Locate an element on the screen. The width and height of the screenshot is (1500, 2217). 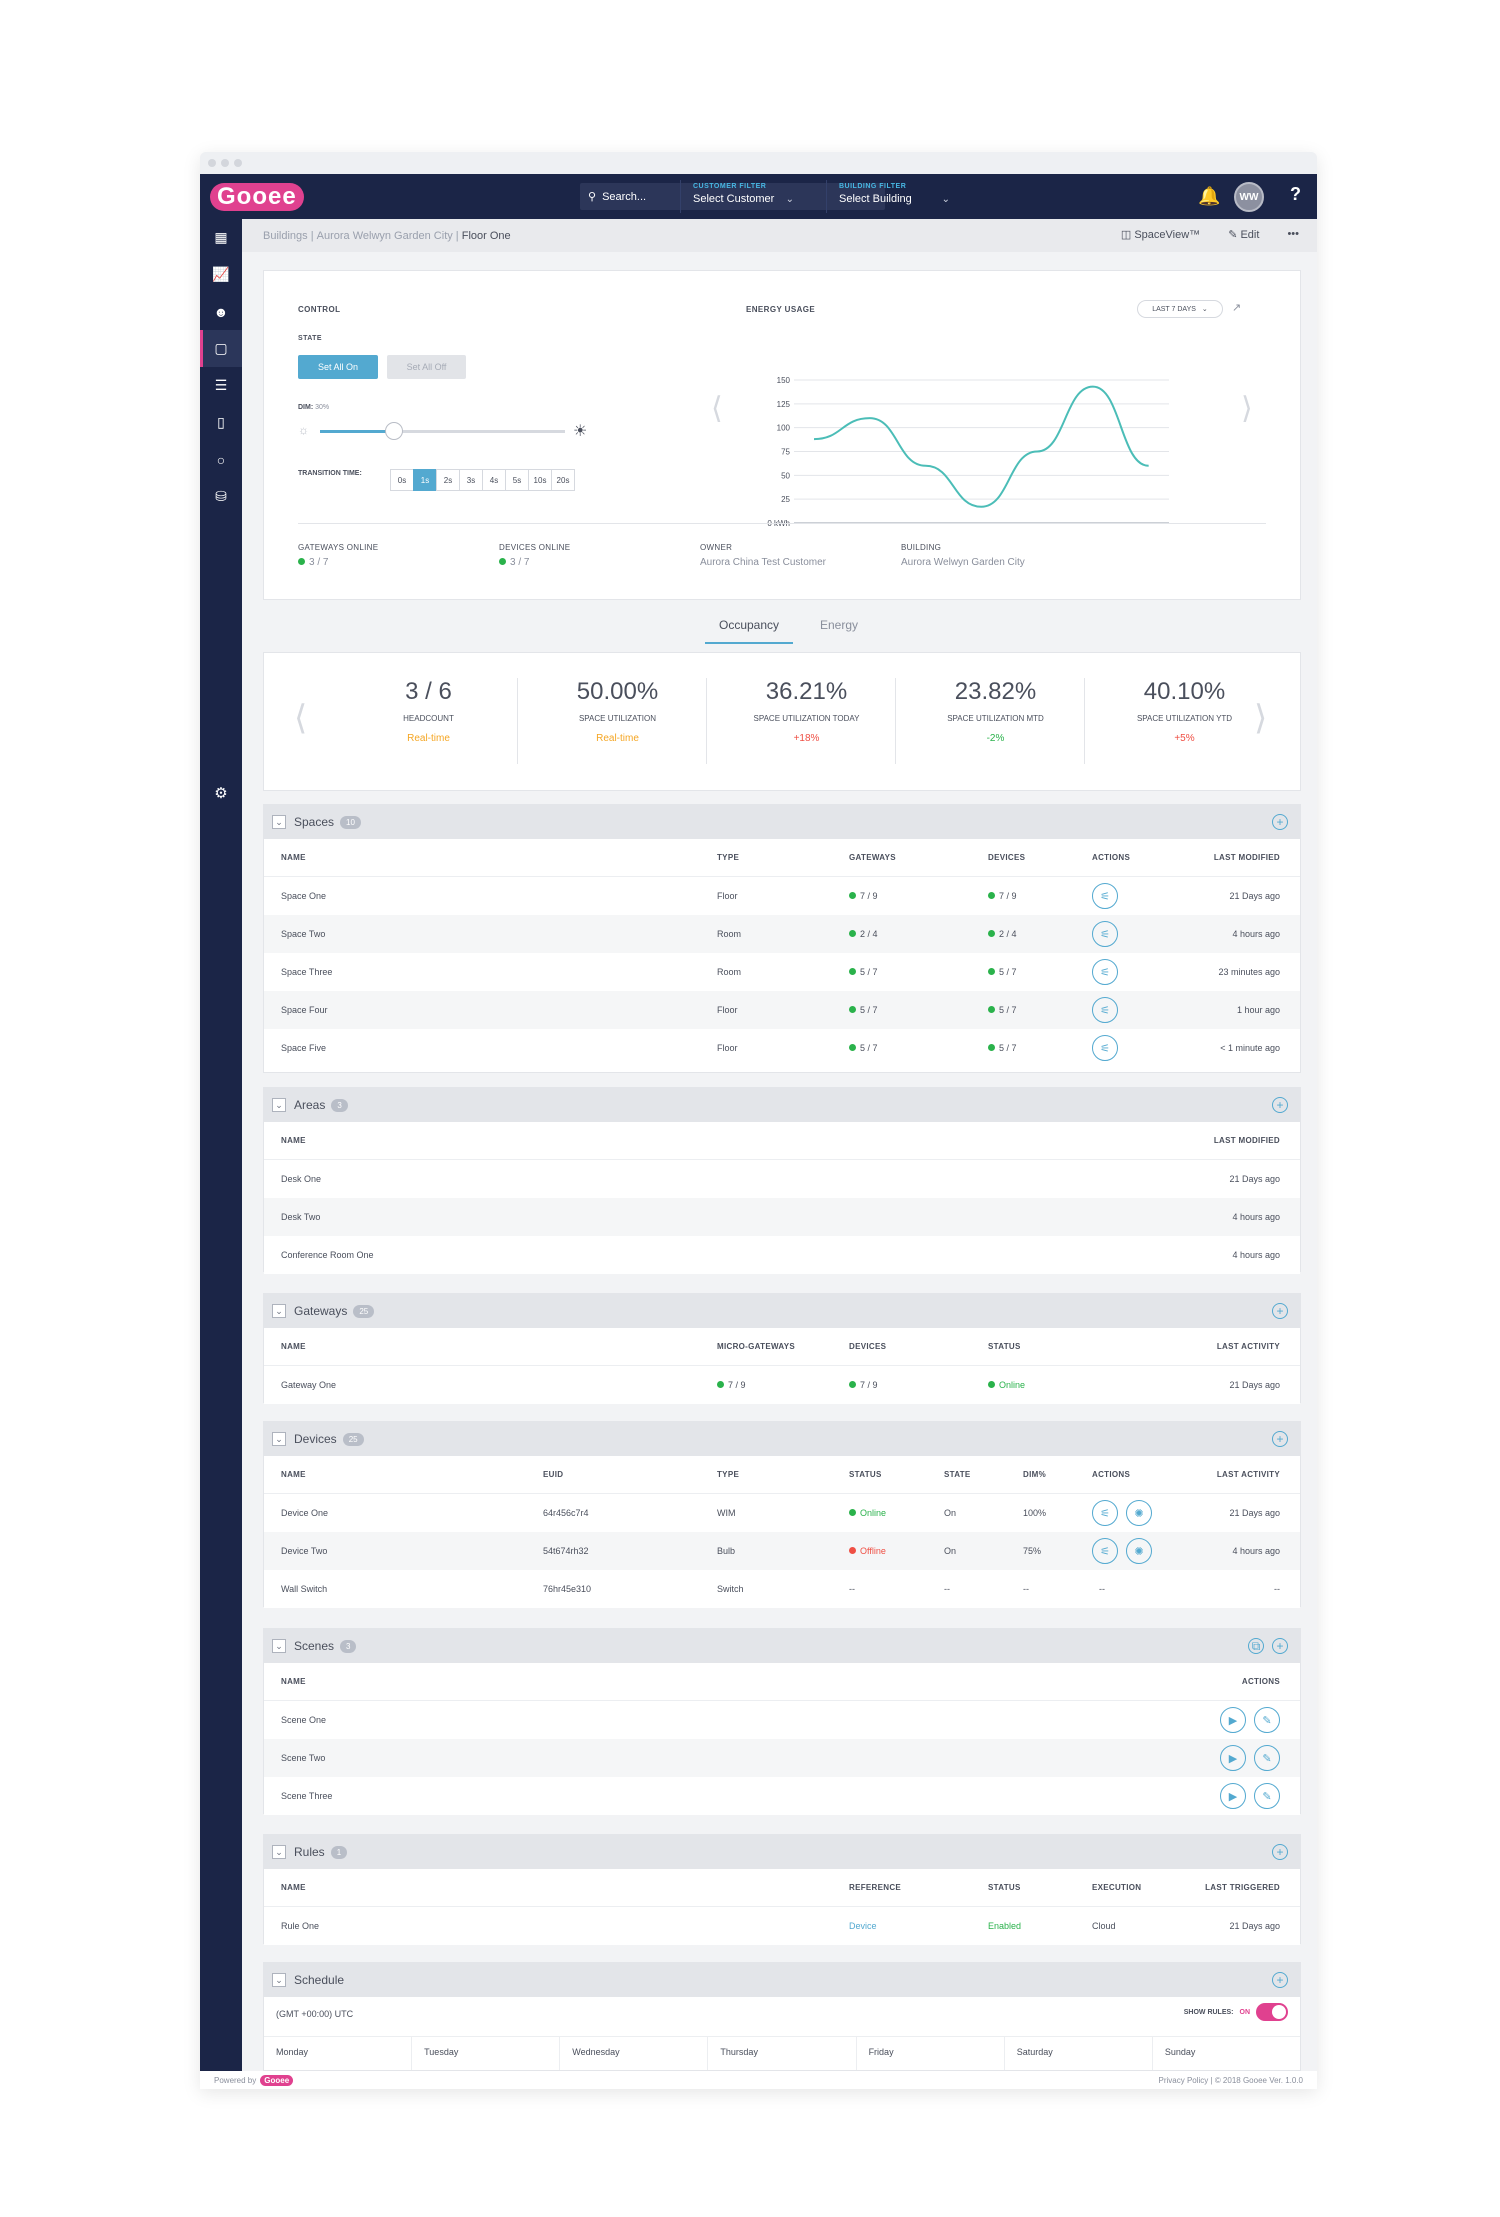
set-all-on-button: Set All On is located at coordinates (338, 367).